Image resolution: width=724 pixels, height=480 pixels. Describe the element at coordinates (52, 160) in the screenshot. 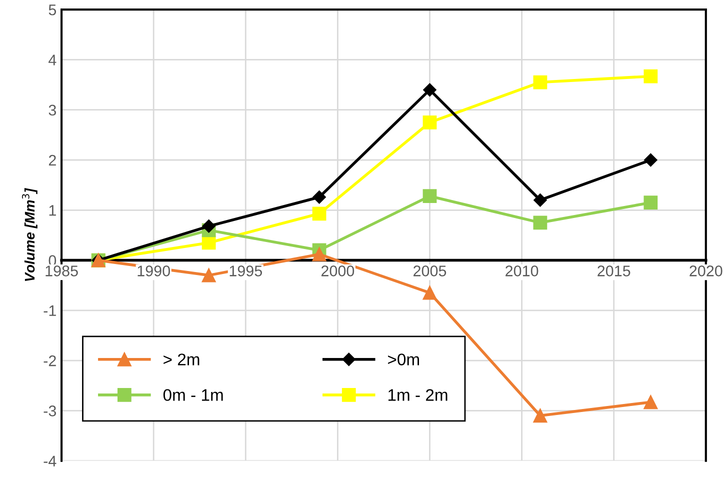

I see `y-tick-label: 2` at that location.